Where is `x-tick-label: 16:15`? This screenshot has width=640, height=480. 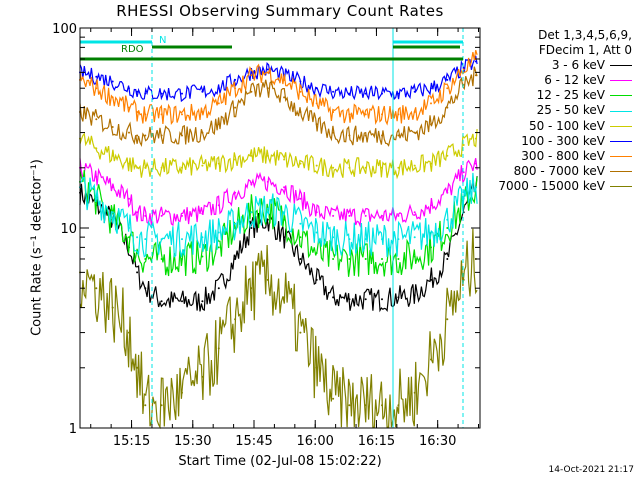 x-tick-label: 16:15 is located at coordinates (376, 441).